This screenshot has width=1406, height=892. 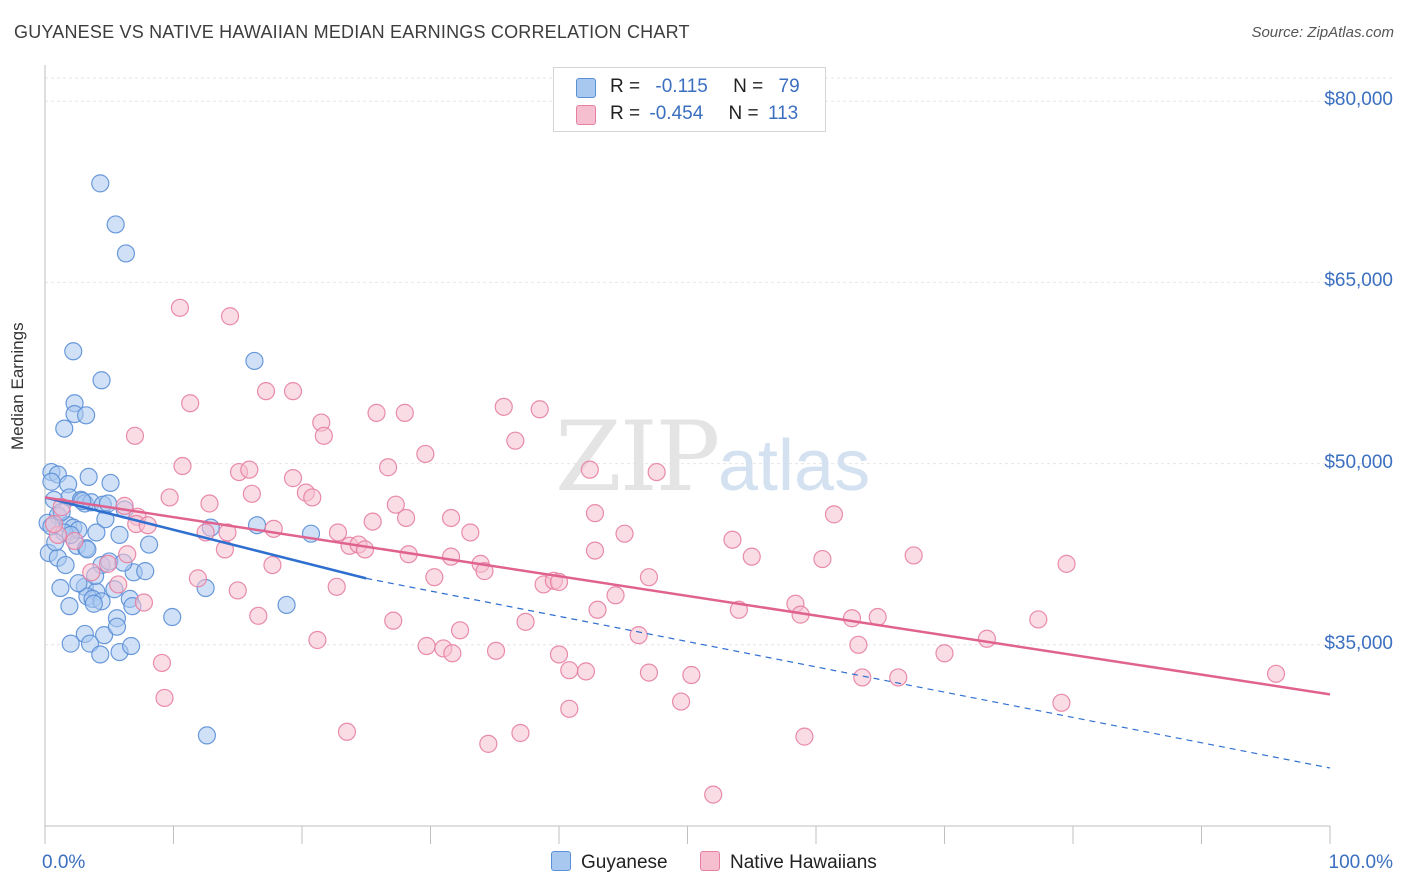 I want to click on r-value: -0.115, so click(x=681, y=86).